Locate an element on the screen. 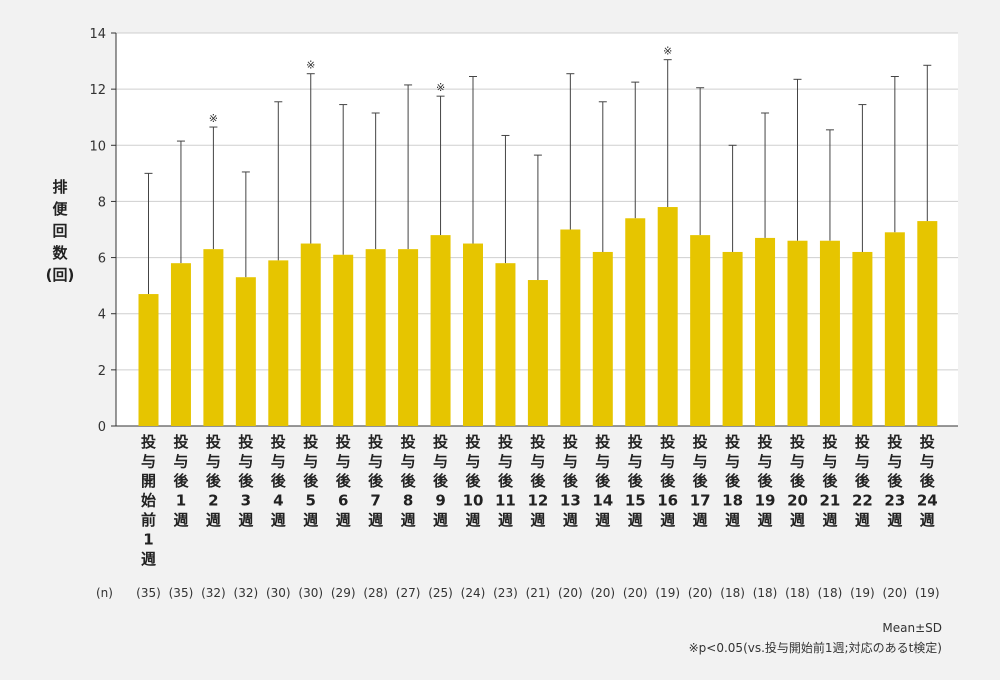 This screenshot has width=1000, height=680. x-tick-label: 投与後 14週 is located at coordinates (602, 481).